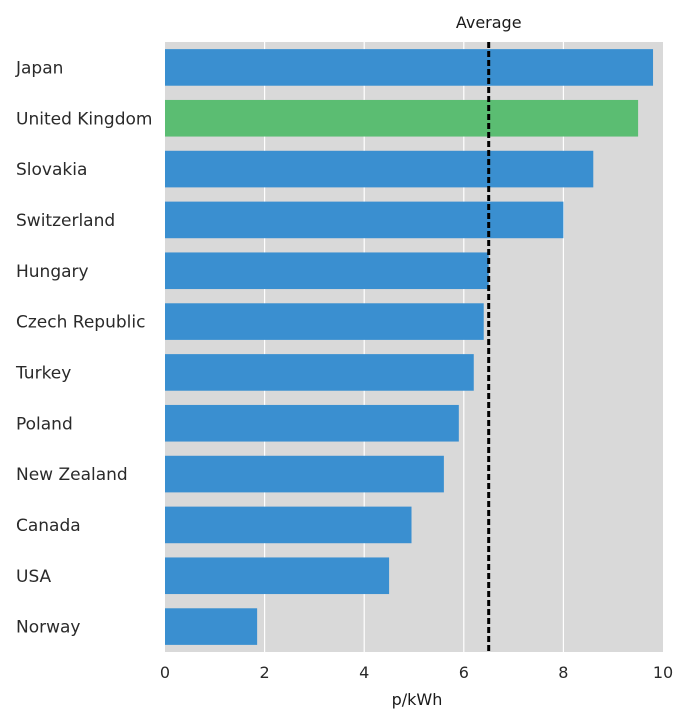 This screenshot has height=713, width=680. Describe the element at coordinates (417, 699) in the screenshot. I see `x-axis-title: p/kWh` at that location.